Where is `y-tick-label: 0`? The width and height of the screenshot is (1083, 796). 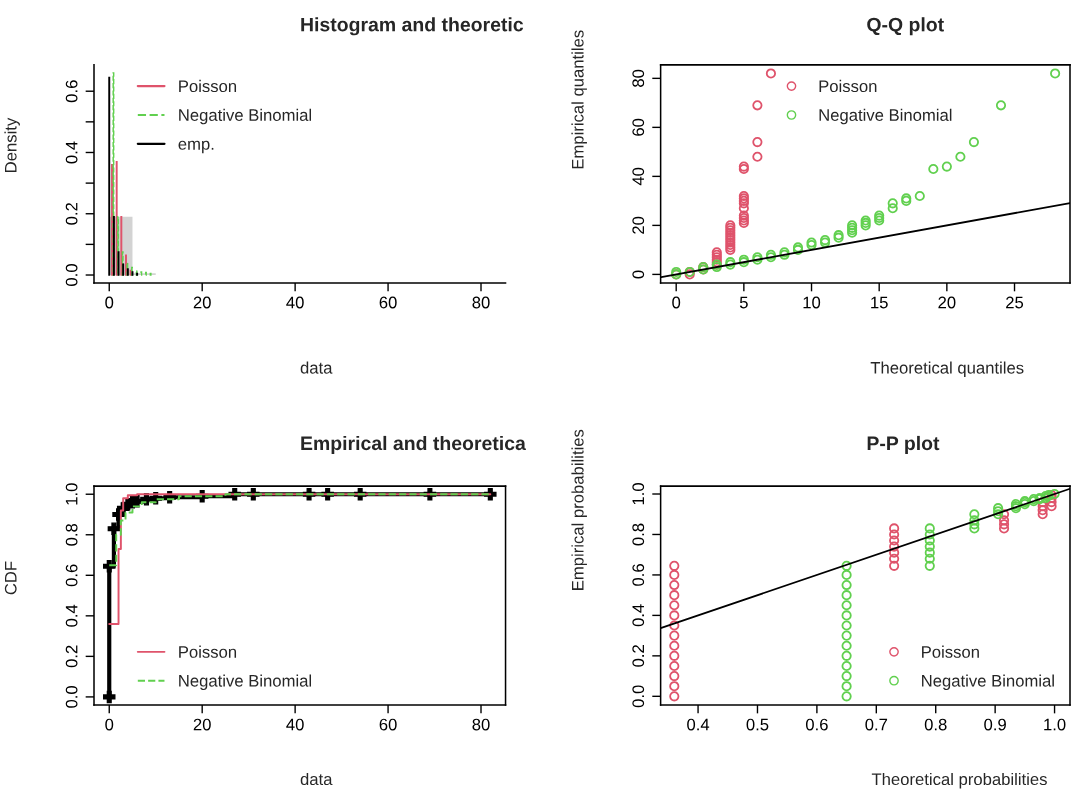 y-tick-label: 0 is located at coordinates (638, 274).